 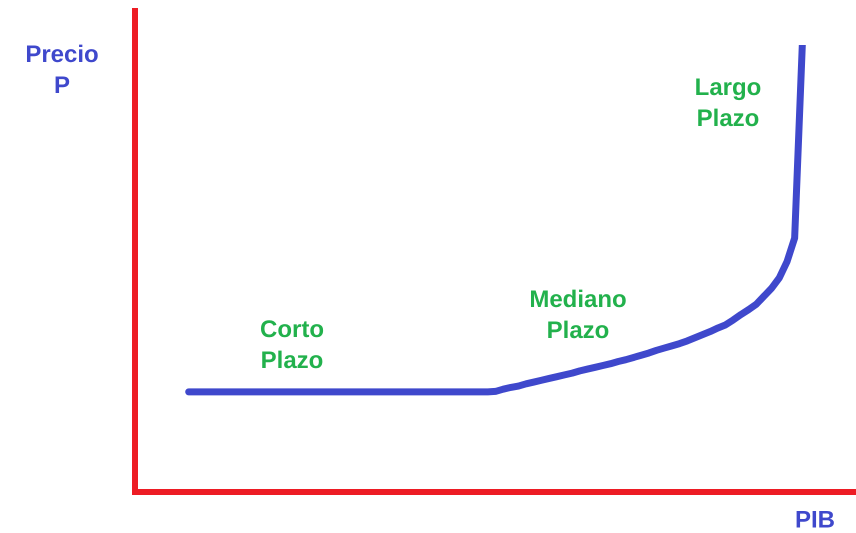 I want to click on x-axis-title: PIB, so click(x=815, y=519).